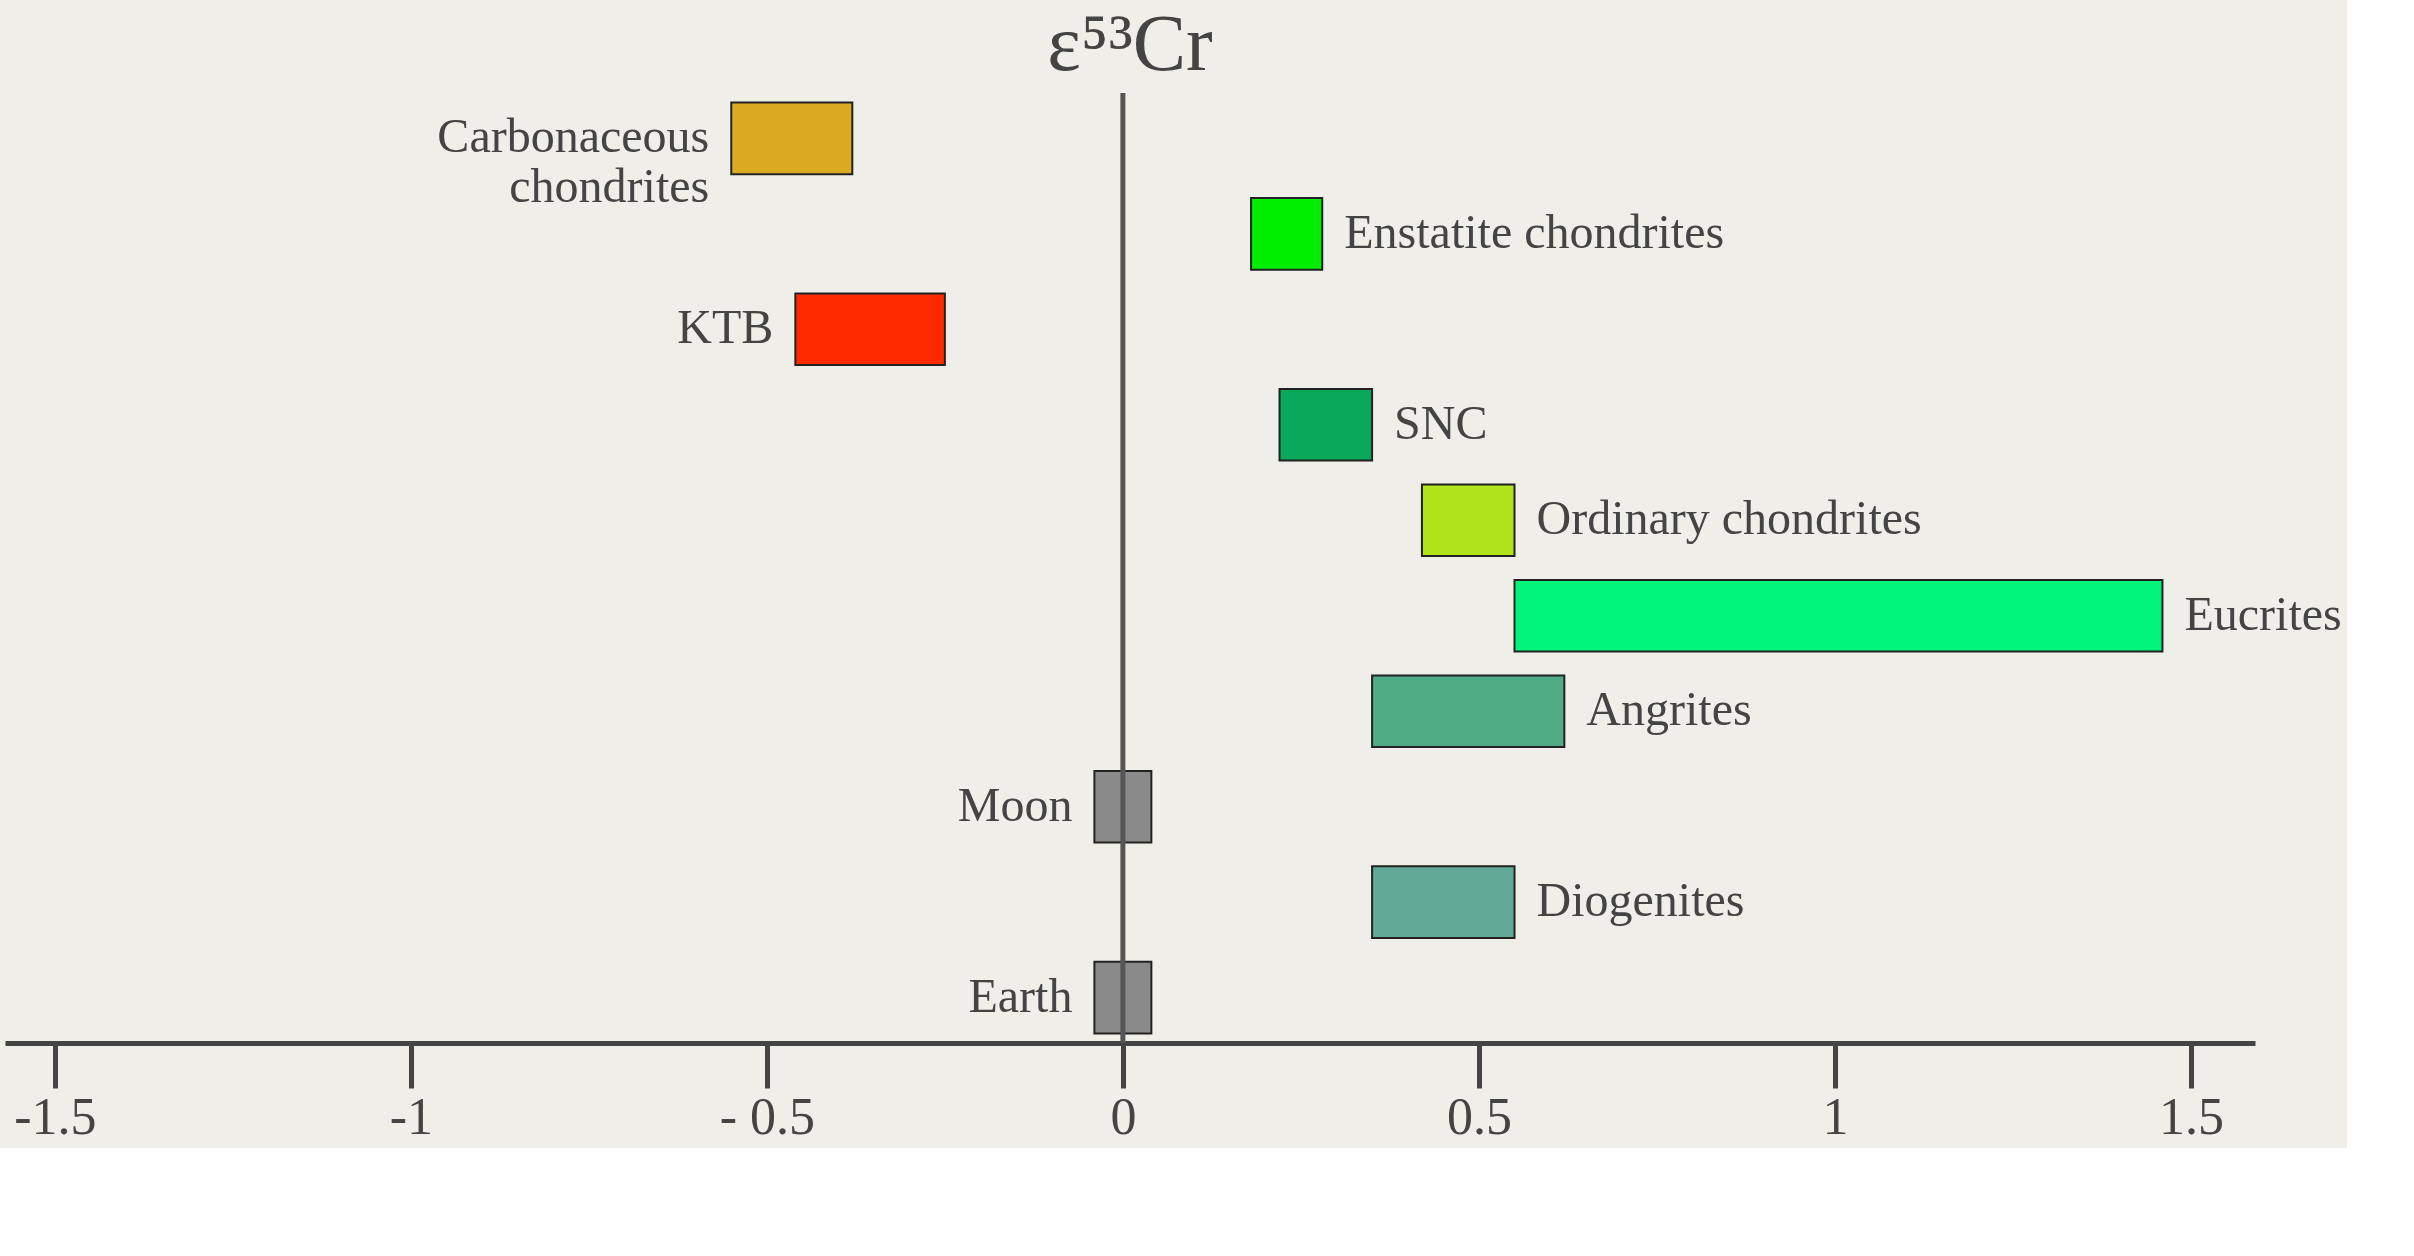 The image size is (2414, 1256). Describe the element at coordinates (2191, 1116) in the screenshot. I see `x-tick-label: 1.5` at that location.